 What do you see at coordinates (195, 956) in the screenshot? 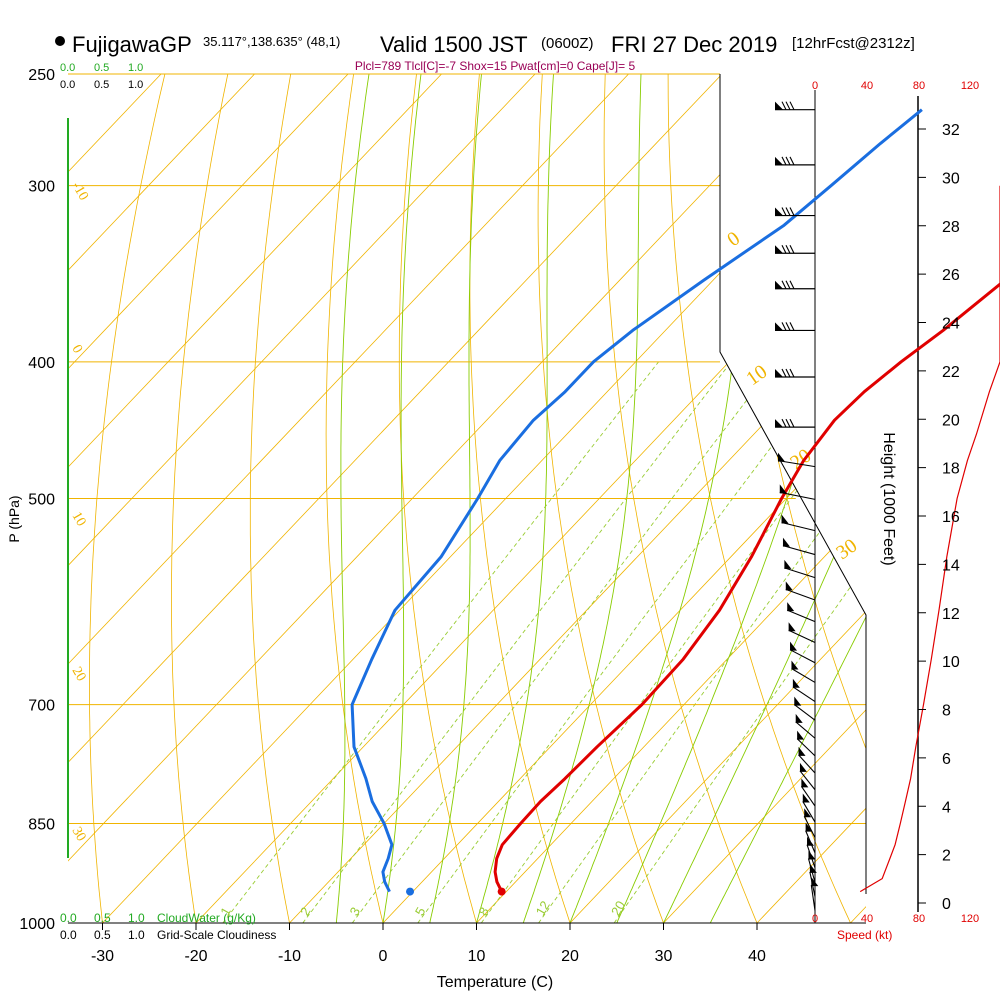
I see `x-tick-label: -20` at bounding box center [195, 956].